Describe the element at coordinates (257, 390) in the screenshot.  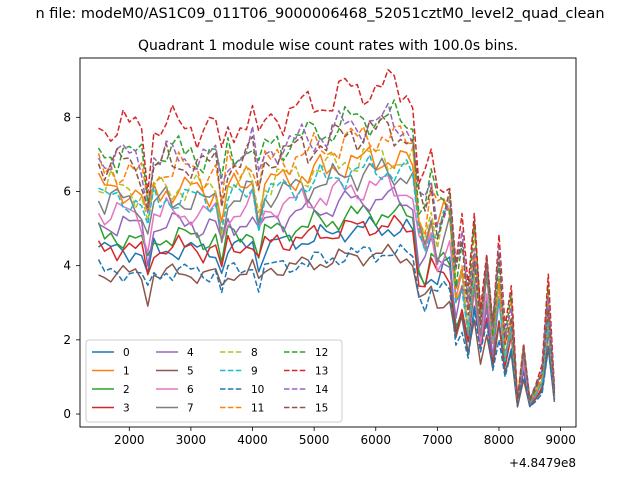
I see `legend-label-10: 10` at that location.